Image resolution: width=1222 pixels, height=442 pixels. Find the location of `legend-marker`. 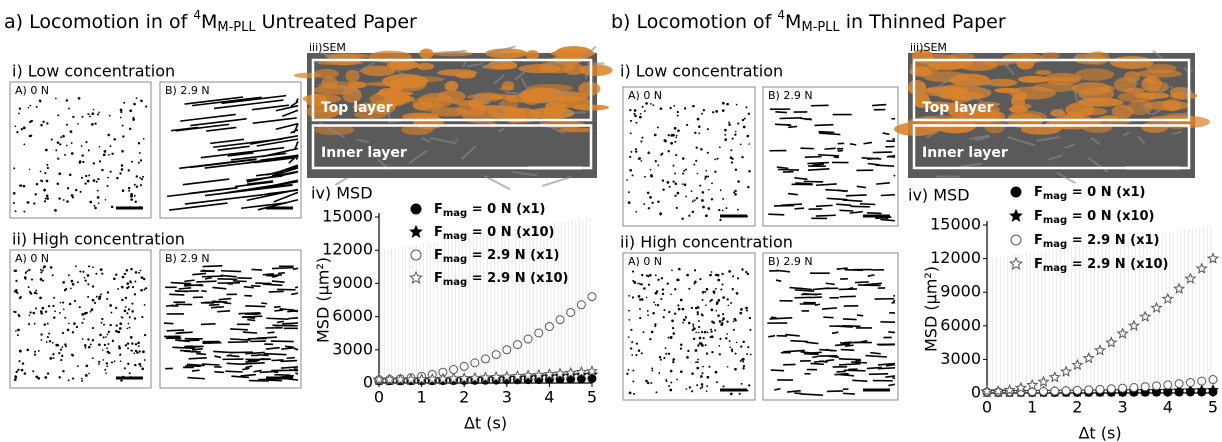

legend-marker is located at coordinates (1016, 192).